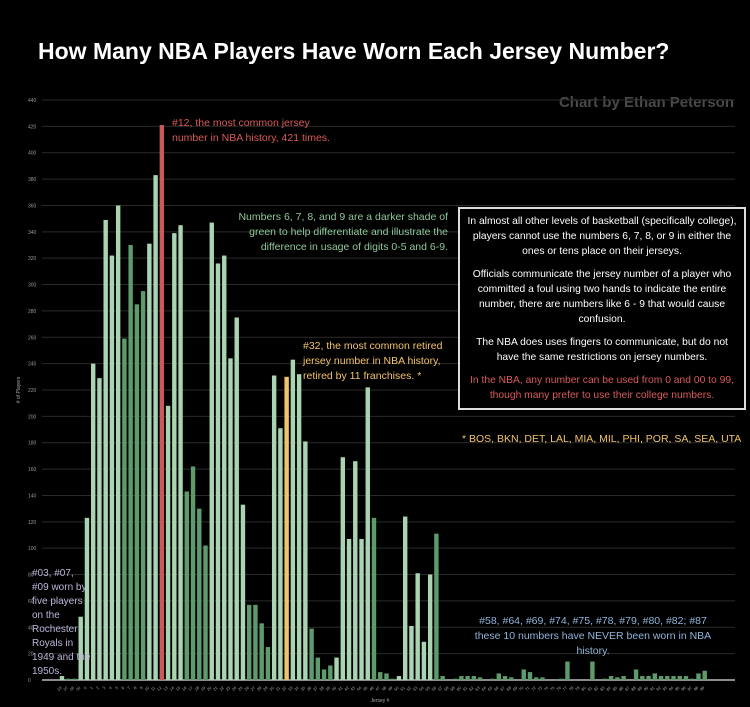 This screenshot has height=707, width=750. I want to click on x-tick-label: 46, so click(371, 688).